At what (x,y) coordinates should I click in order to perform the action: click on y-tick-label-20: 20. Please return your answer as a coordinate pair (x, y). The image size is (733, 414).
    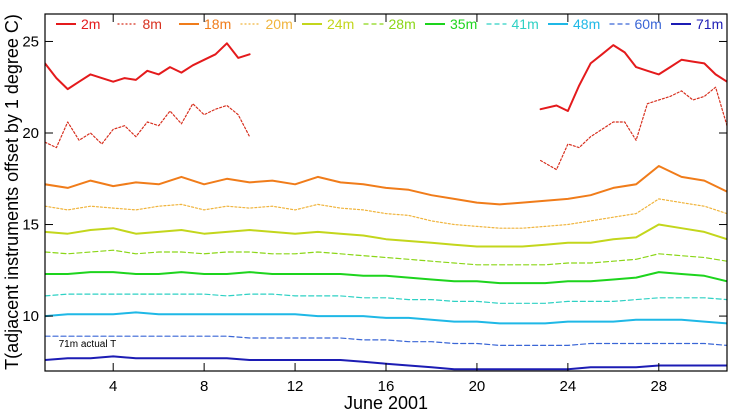
    Looking at the image, I should click on (30, 133).